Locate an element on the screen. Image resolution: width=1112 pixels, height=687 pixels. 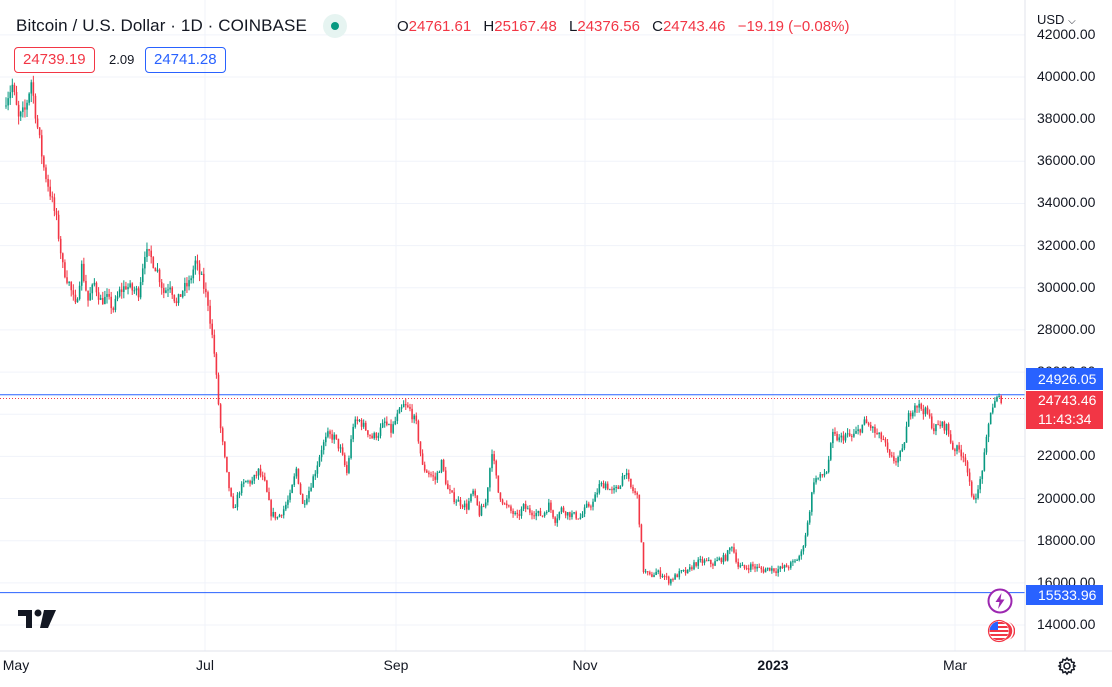
horizontal-line-price-tag: 24926.05 is located at coordinates (1064, 379).